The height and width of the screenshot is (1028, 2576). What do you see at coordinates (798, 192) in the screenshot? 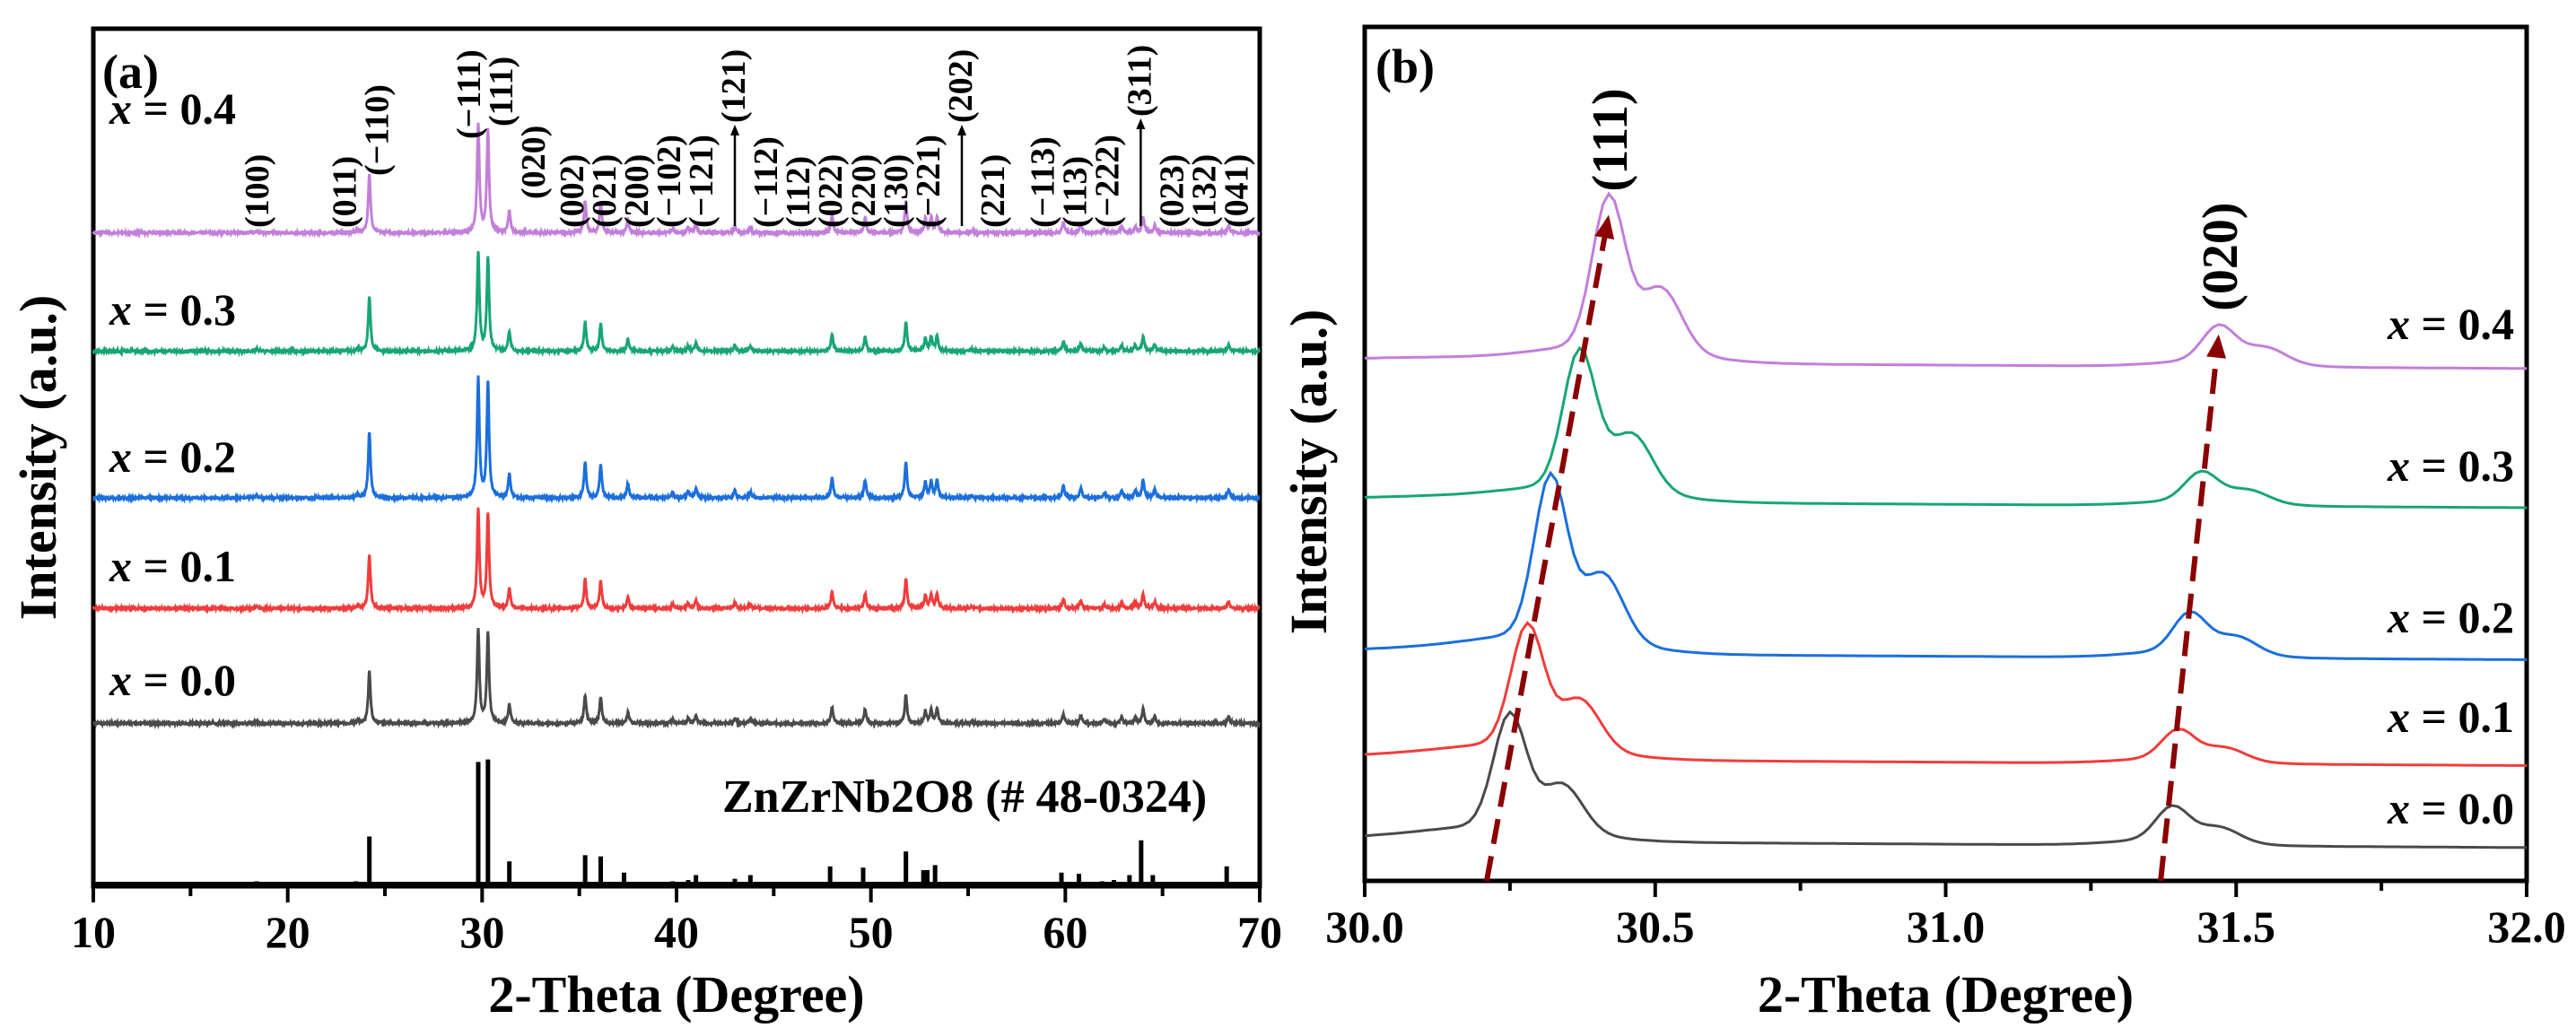
I see `hkl-label: (112)` at bounding box center [798, 192].